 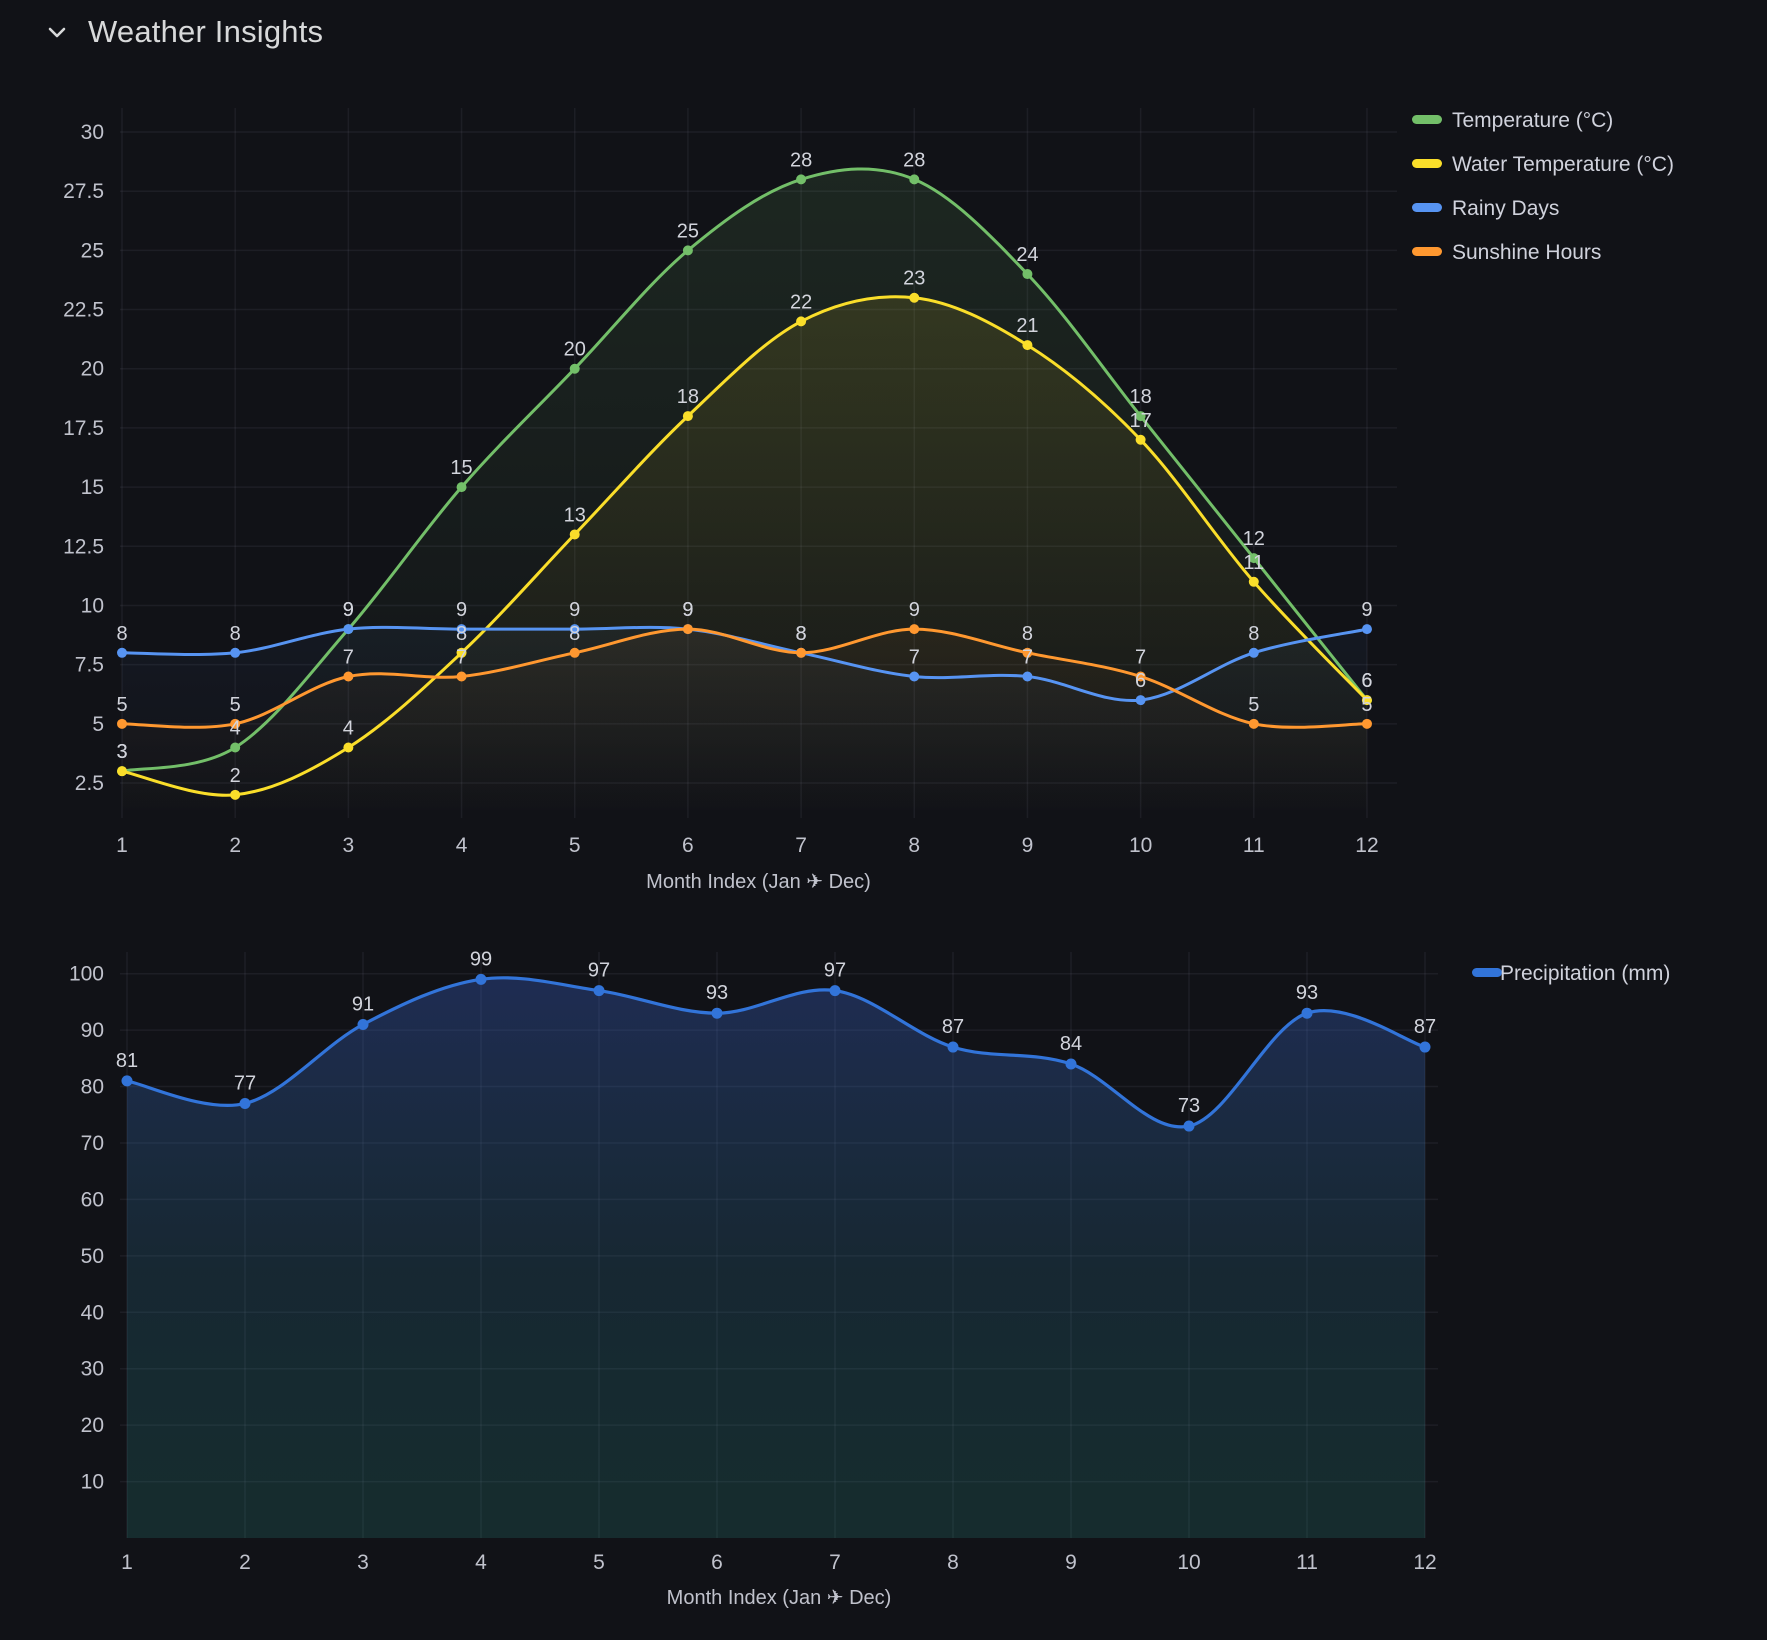 I want to click on x-axis-tick-label: 1, so click(x=122, y=845).